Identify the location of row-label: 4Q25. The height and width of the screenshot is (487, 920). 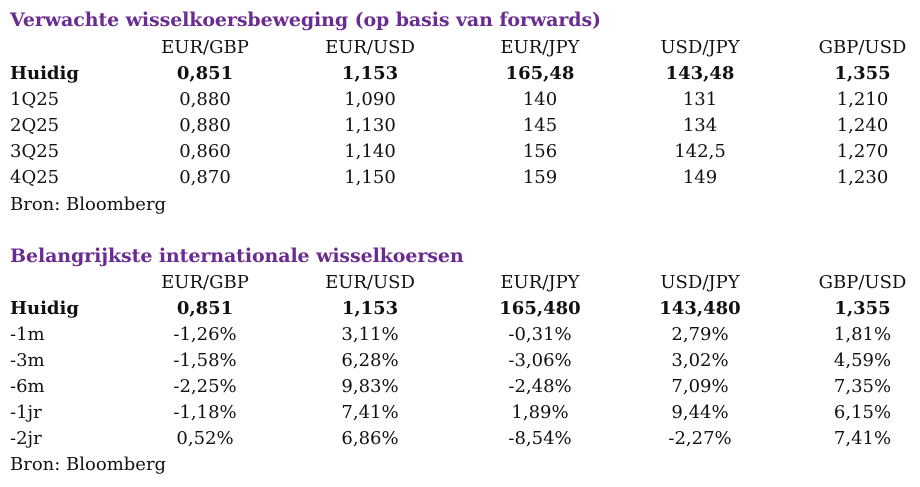
(35, 177).